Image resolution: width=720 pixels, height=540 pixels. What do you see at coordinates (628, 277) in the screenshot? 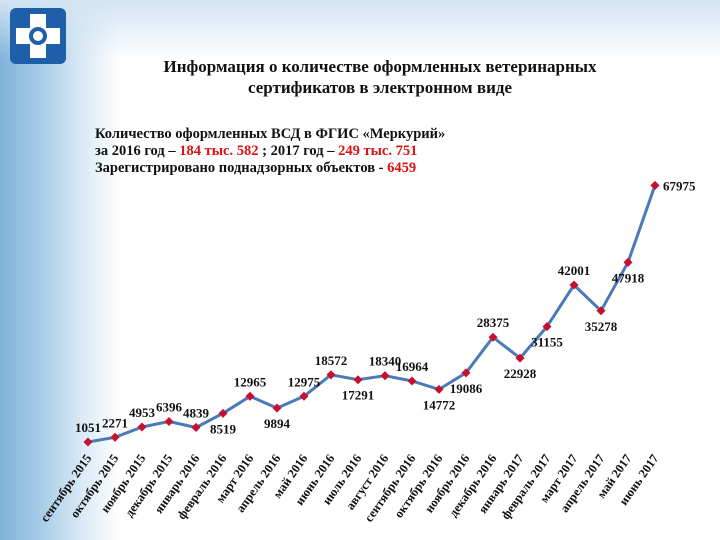
I see `data-label: 47918` at bounding box center [628, 277].